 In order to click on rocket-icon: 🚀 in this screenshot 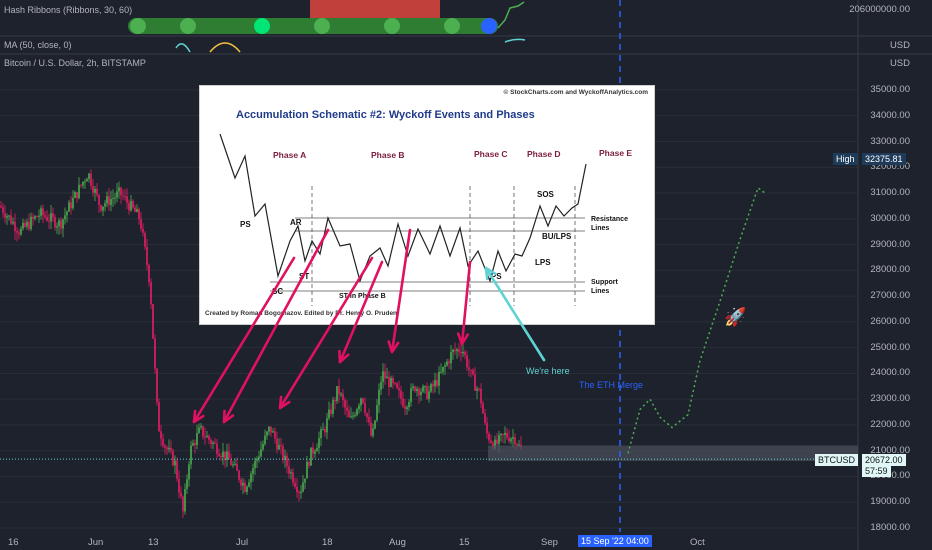, I will do `click(735, 317)`.